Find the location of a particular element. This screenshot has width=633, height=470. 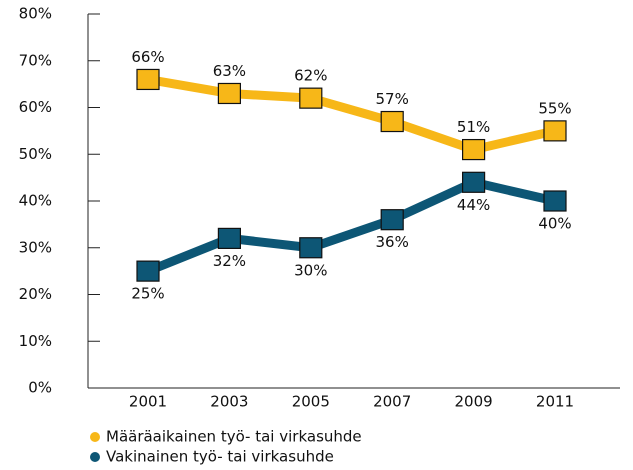

x-tick-label: 2007 is located at coordinates (392, 402).